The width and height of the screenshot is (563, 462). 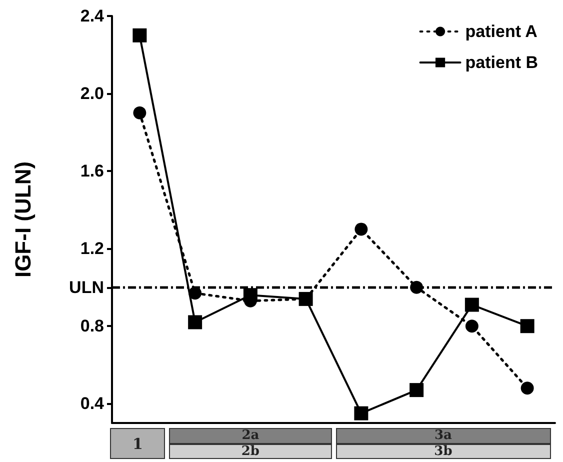 What do you see at coordinates (23, 219) in the screenshot?
I see `y-axis-title: IGF-I (ULN)` at bounding box center [23, 219].